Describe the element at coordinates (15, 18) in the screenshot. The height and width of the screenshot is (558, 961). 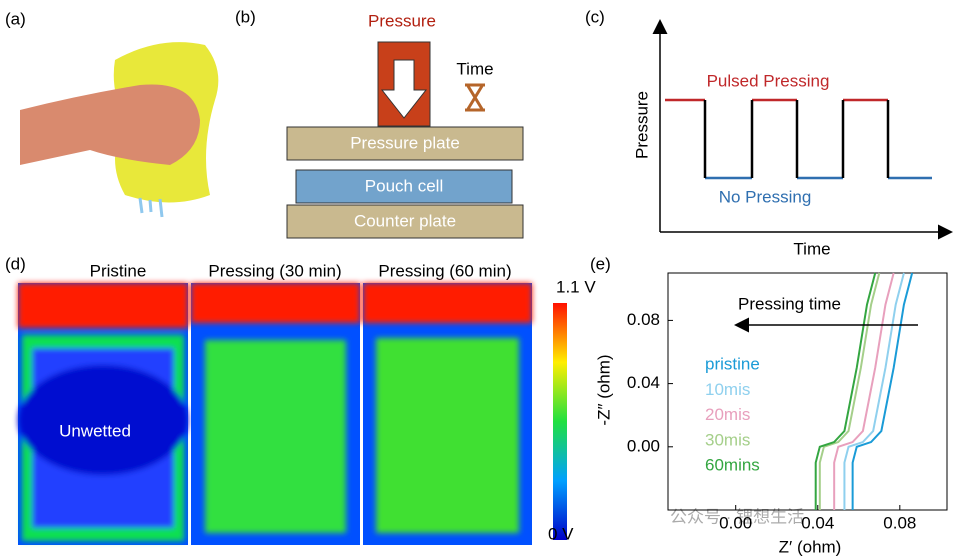
I see `panel-label: (a)` at that location.